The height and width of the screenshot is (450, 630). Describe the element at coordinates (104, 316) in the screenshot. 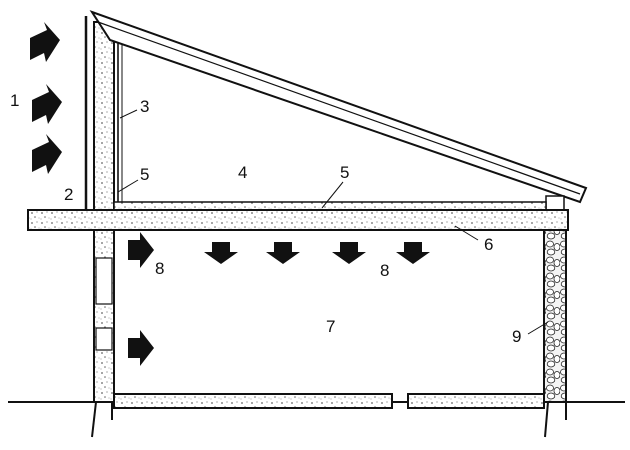

I see `south-wall-lower` at that location.